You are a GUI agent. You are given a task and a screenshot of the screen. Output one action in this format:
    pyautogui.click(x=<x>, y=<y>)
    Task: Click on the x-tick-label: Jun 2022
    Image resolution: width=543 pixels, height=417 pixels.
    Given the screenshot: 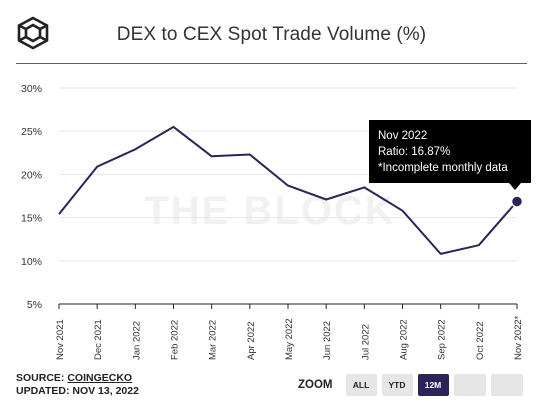 What is the action you would take?
    pyautogui.click(x=327, y=340)
    